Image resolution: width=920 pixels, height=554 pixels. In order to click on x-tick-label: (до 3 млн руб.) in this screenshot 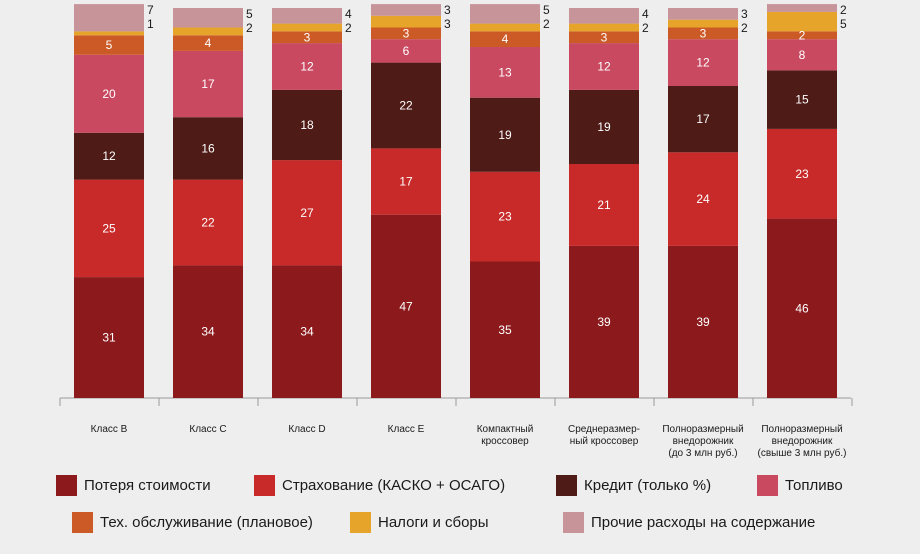, I will do `click(702, 453)`.